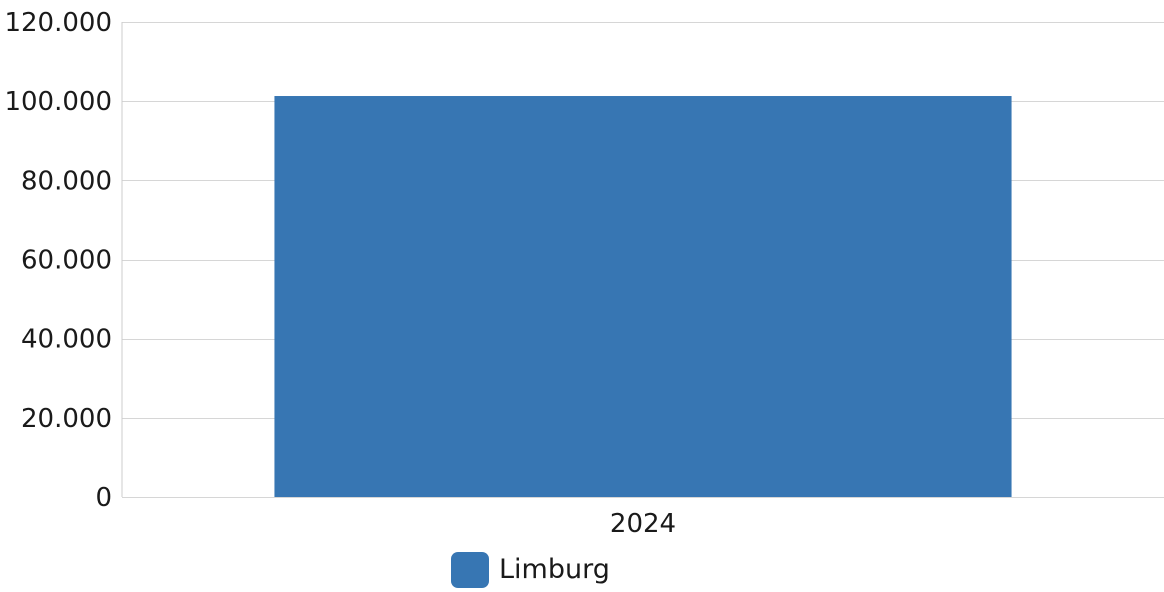  I want to click on y-tick-label: 40.000, so click(66, 340).